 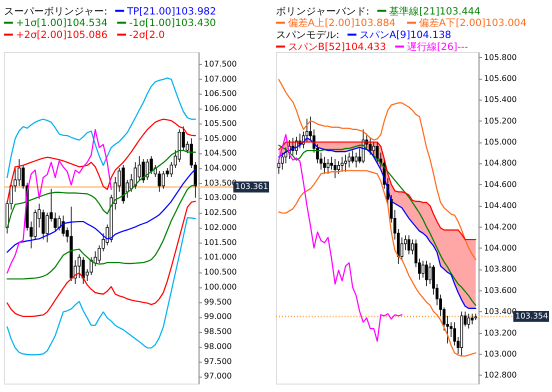 I want to click on y-tick-label: 104.200, so click(x=500, y=227).